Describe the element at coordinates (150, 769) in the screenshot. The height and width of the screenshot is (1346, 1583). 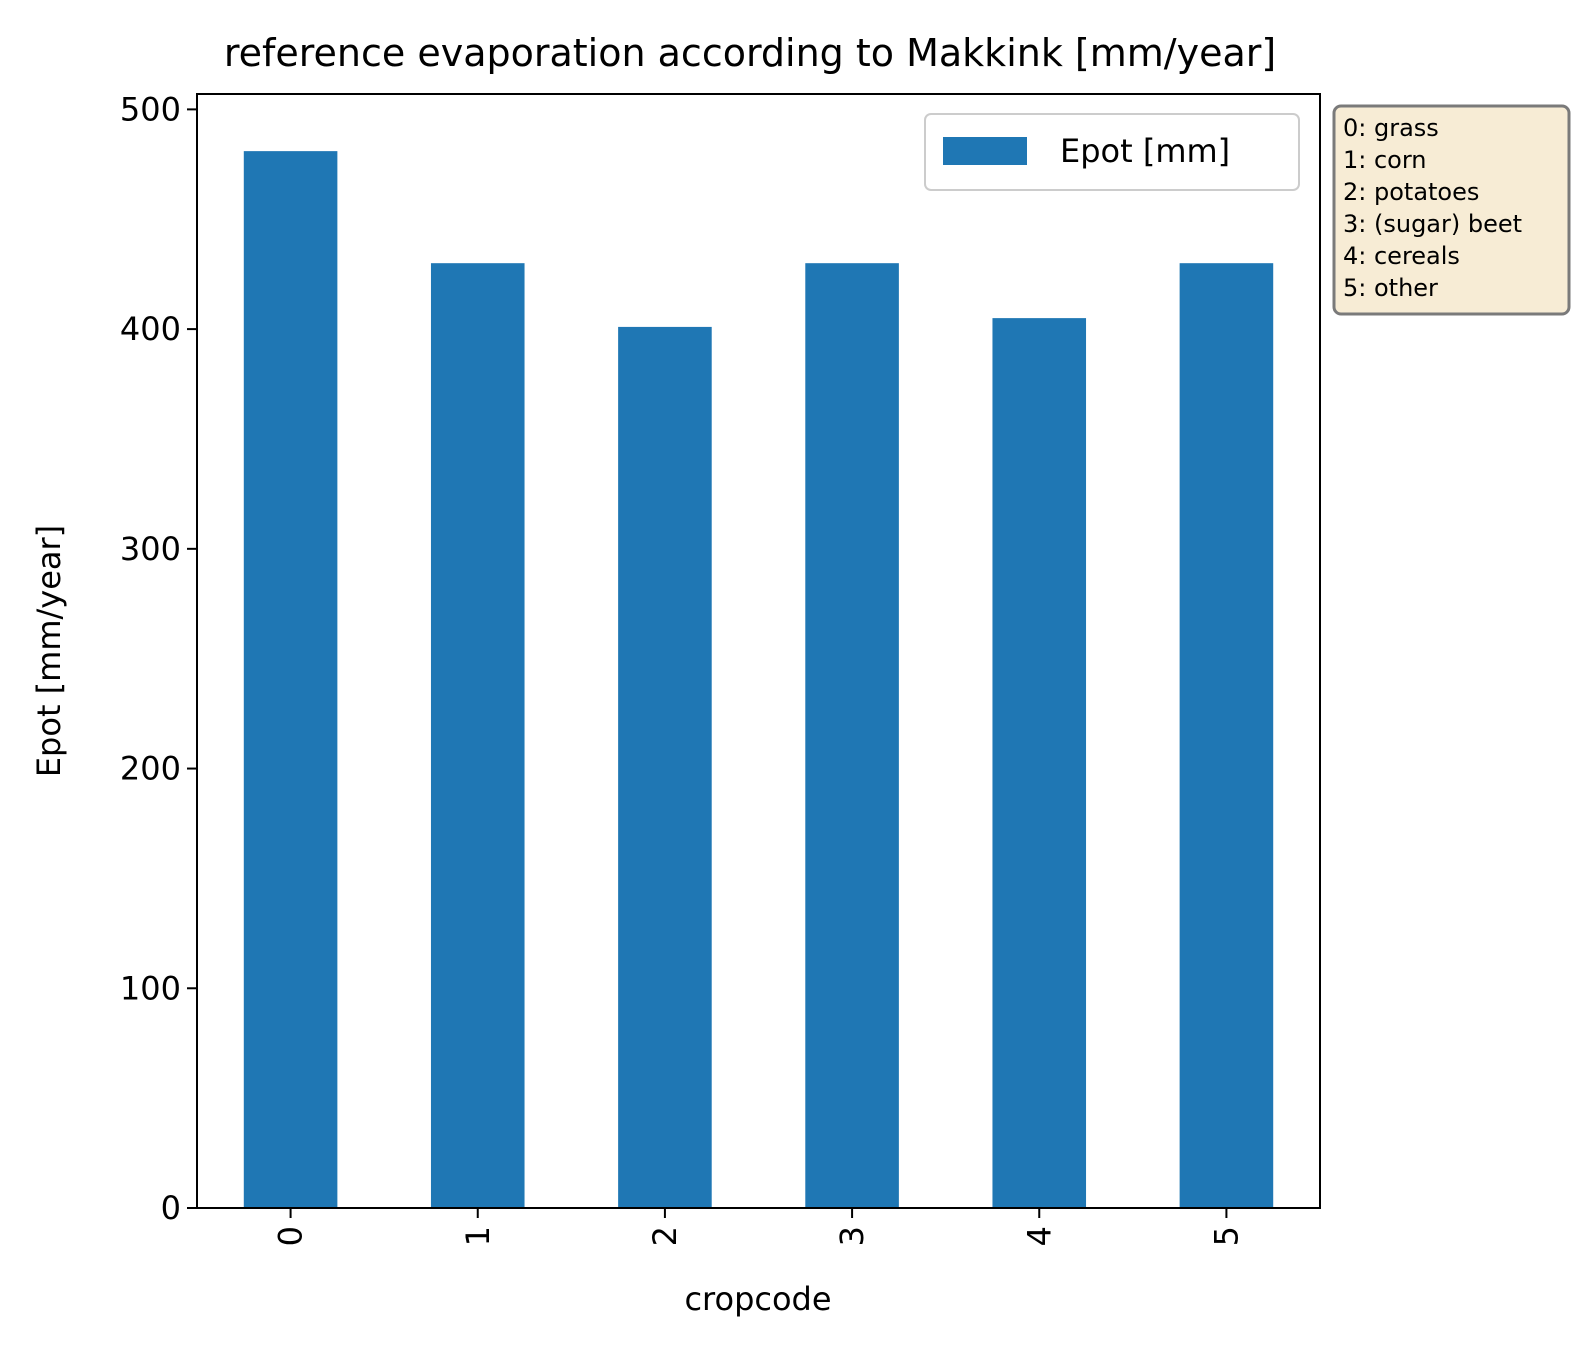
I see `y-tick-label: 200` at that location.